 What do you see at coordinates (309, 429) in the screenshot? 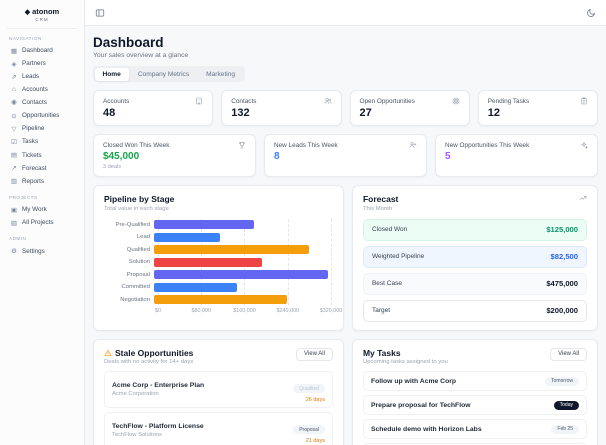
I see `stage-badge: Proposal` at bounding box center [309, 429].